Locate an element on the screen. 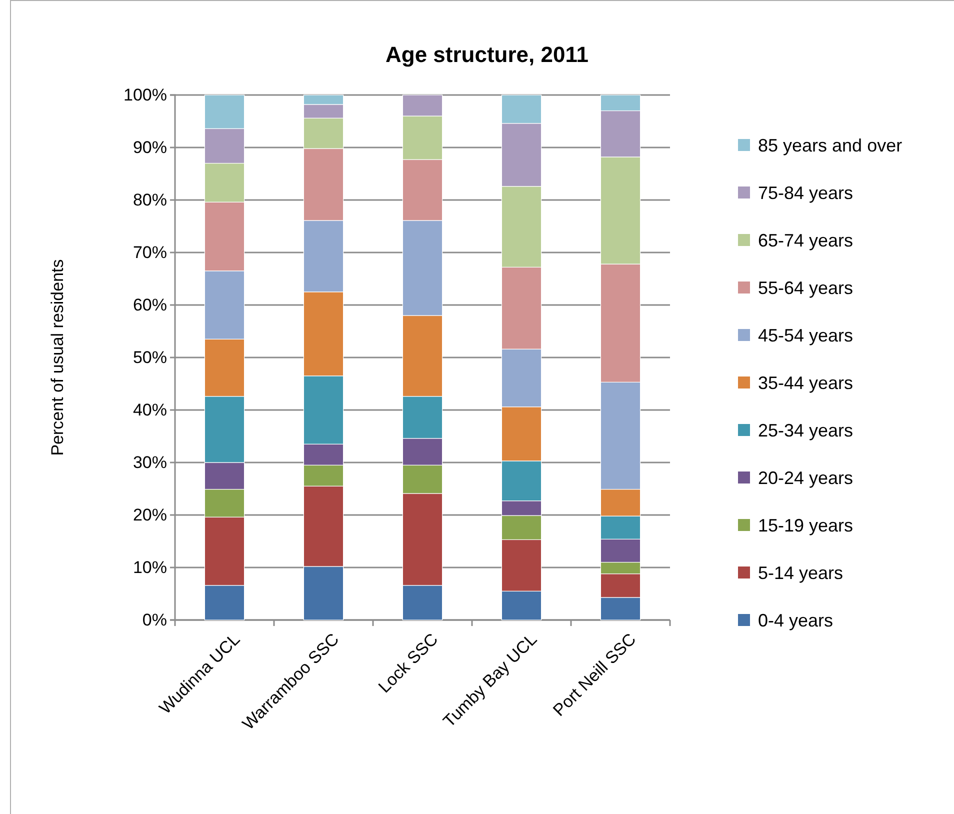 The height and width of the screenshot is (814, 954). y-axis-title: Percent of usual residents is located at coordinates (57, 357).